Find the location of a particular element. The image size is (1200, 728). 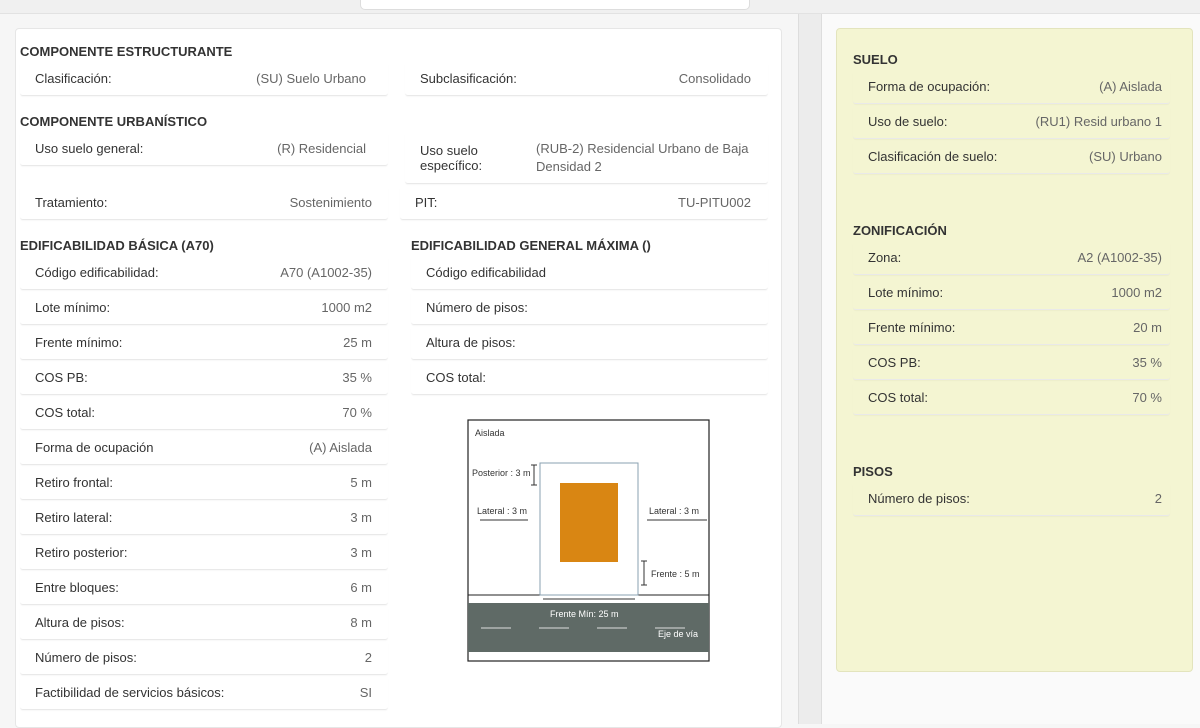

info-row: Clasificación de suelo: (SU) Urbano is located at coordinates (1011, 157).